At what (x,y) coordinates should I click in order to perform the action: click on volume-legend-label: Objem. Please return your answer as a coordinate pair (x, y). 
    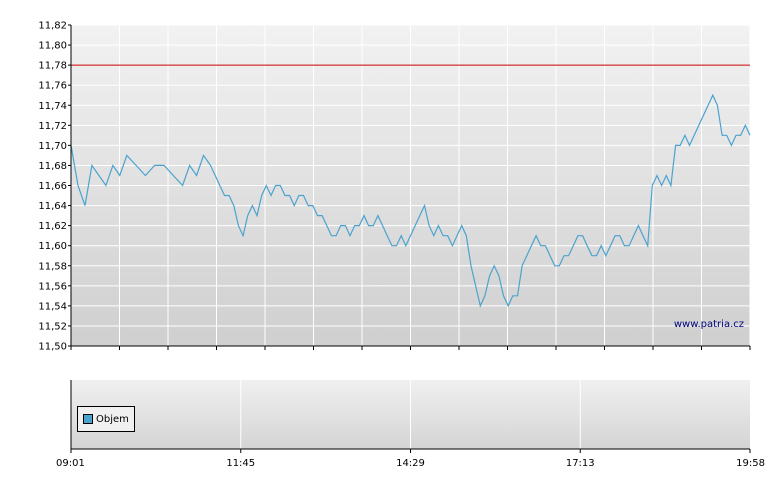
    Looking at the image, I should click on (112, 419).